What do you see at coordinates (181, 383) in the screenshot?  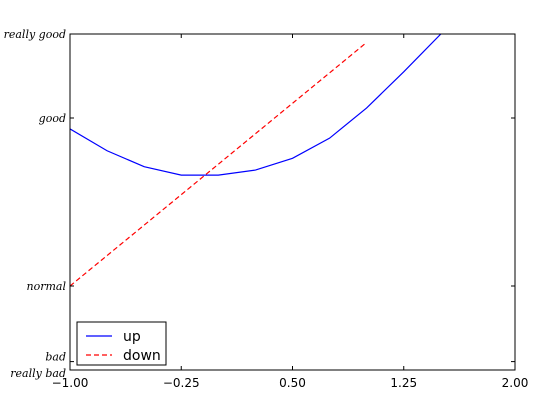 I see `x-tick-label: −0.25` at bounding box center [181, 383].